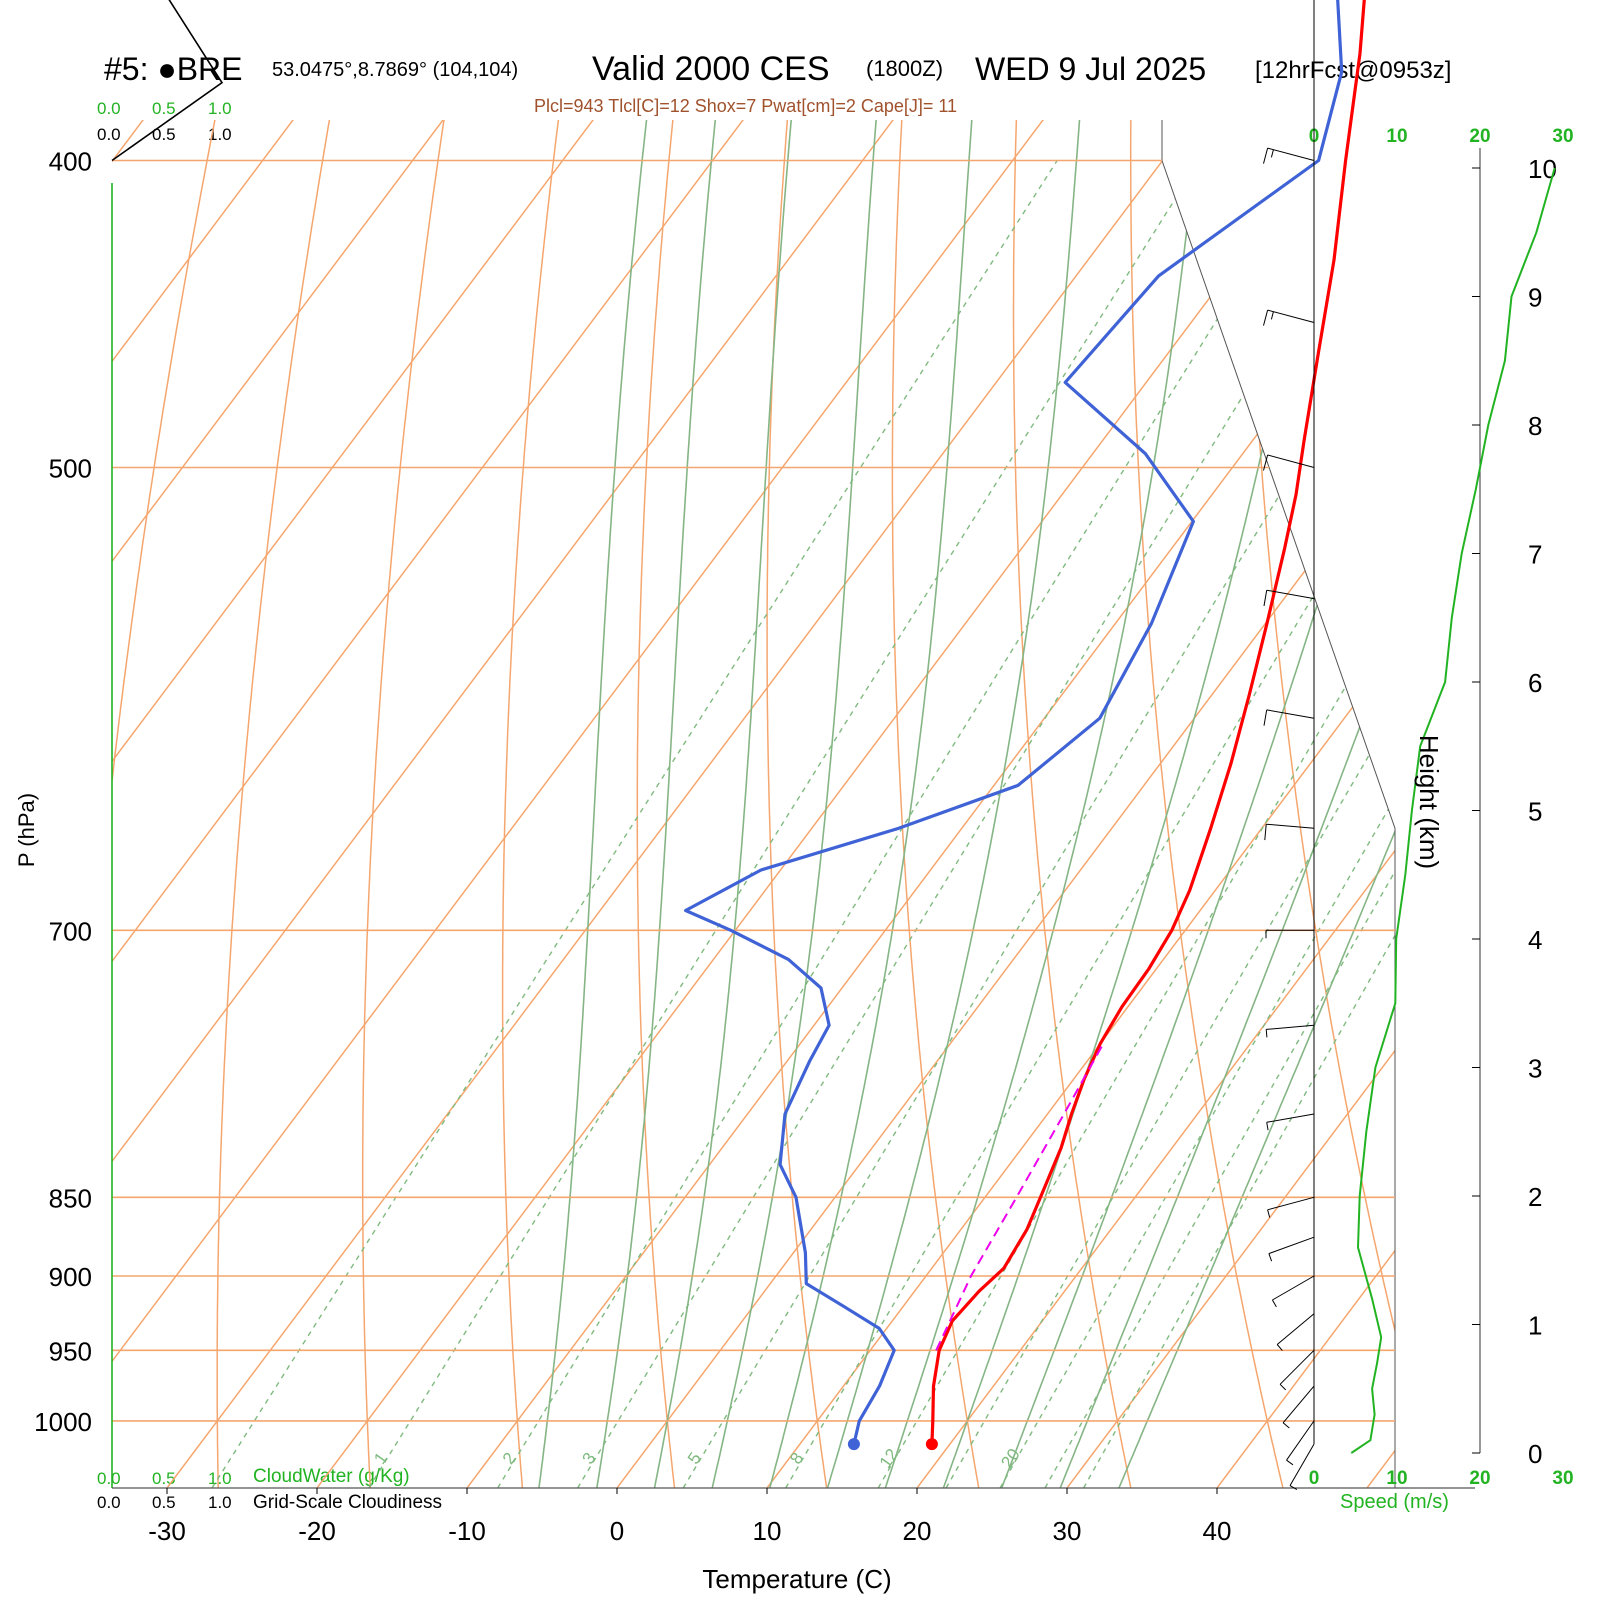 The image size is (1600, 1600). I want to click on height-tick-label: 4, so click(1535, 940).